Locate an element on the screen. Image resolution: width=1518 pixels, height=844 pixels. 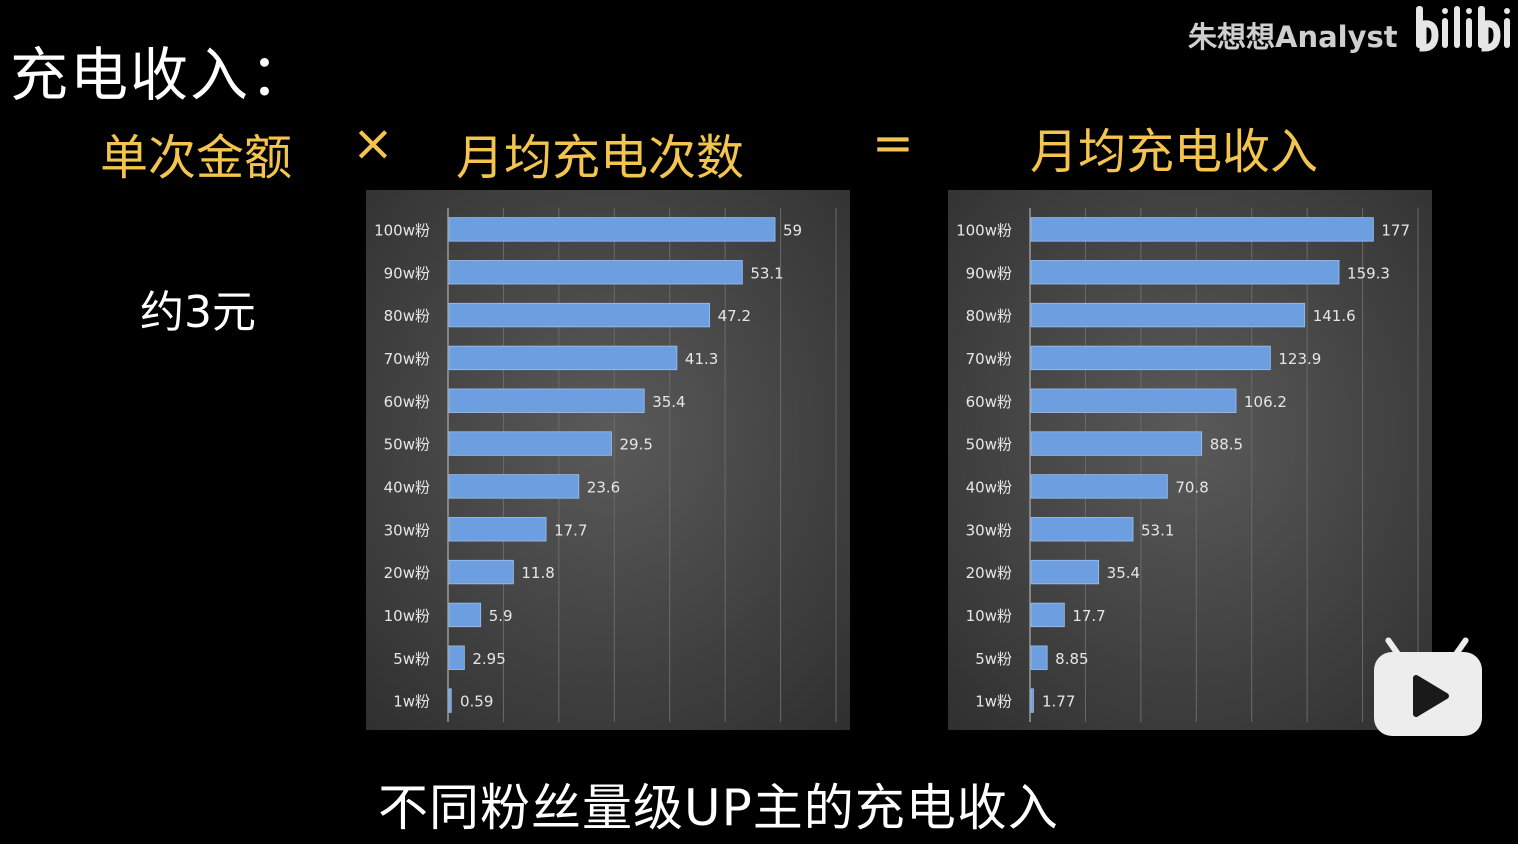
formula-times-sign: × is located at coordinates (373, 143).